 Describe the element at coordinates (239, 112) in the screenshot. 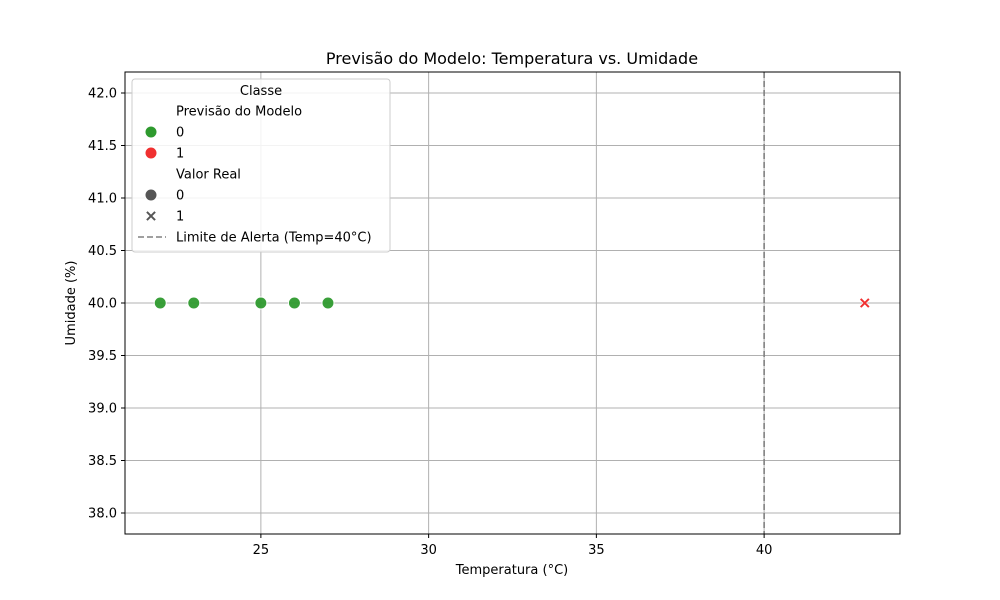

I see `legend-entry-label: Previsão do Modelo` at that location.